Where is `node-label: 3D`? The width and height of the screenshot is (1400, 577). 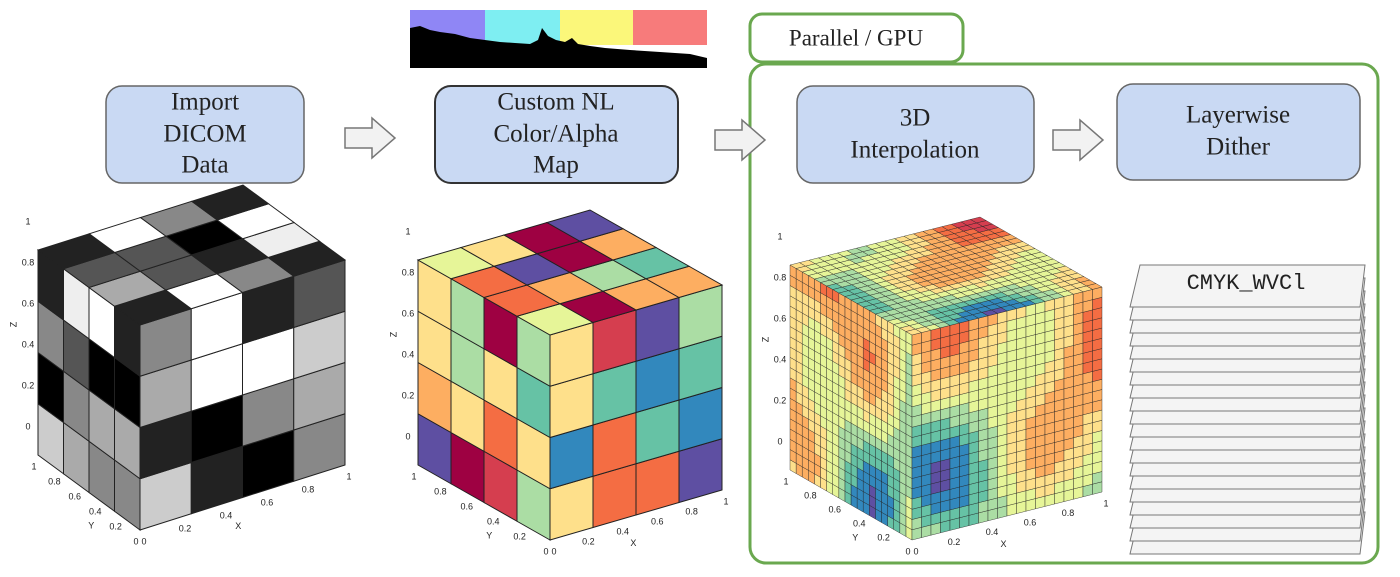
node-label: 3D is located at coordinates (915, 118).